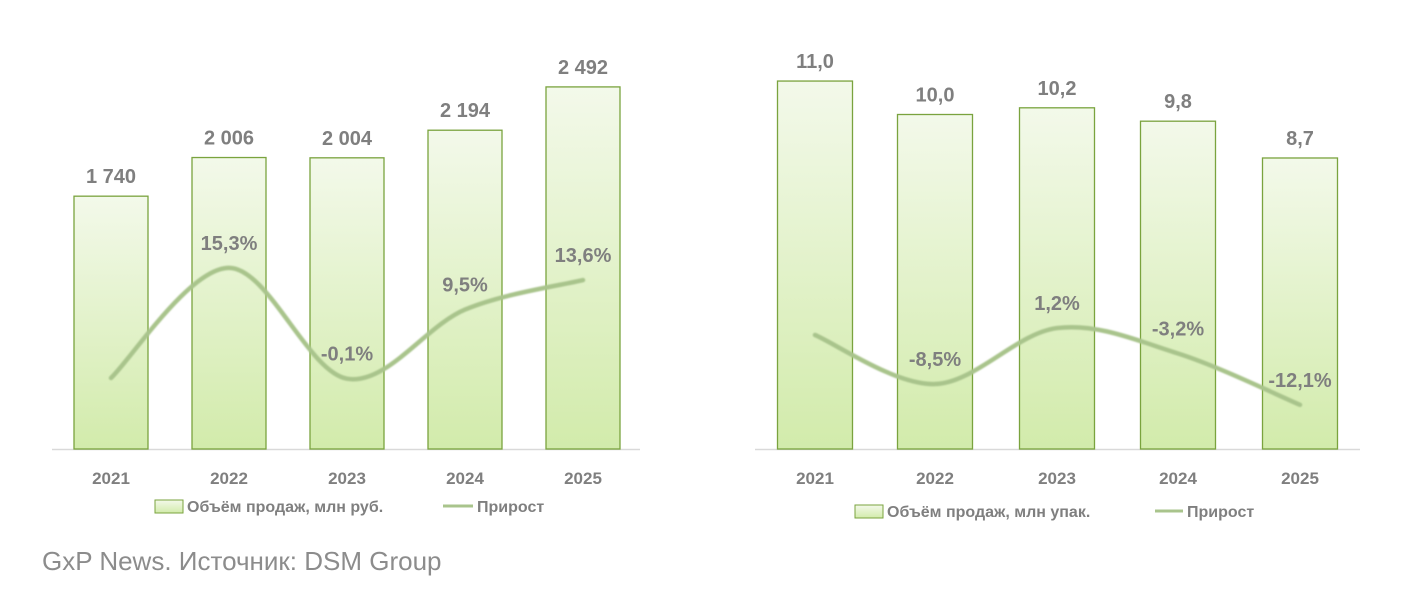 The height and width of the screenshot is (597, 1417). Describe the element at coordinates (1300, 381) in the screenshot. I see `growth-value-label: -12,1%` at that location.